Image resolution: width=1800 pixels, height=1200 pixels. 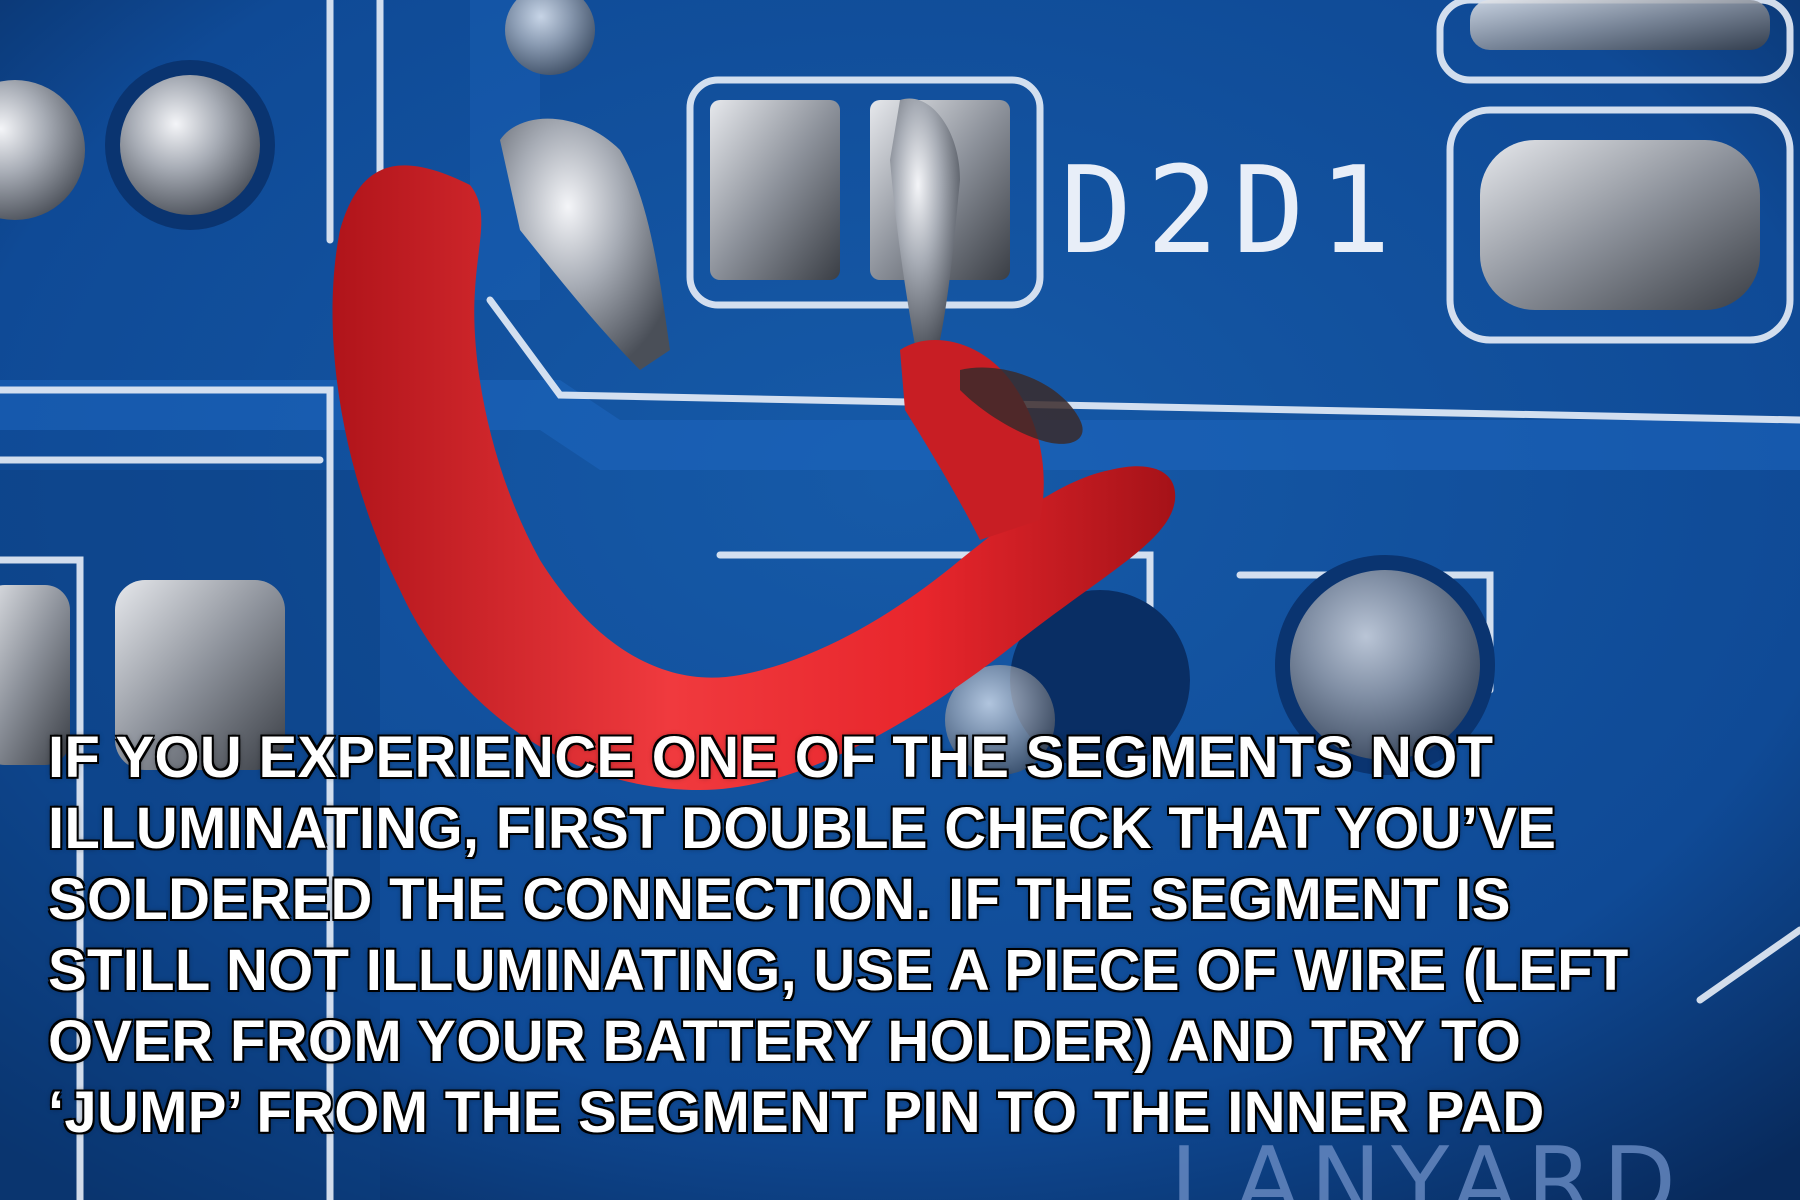 I want to click on wire-end-insulation, so click(x=1021, y=405).